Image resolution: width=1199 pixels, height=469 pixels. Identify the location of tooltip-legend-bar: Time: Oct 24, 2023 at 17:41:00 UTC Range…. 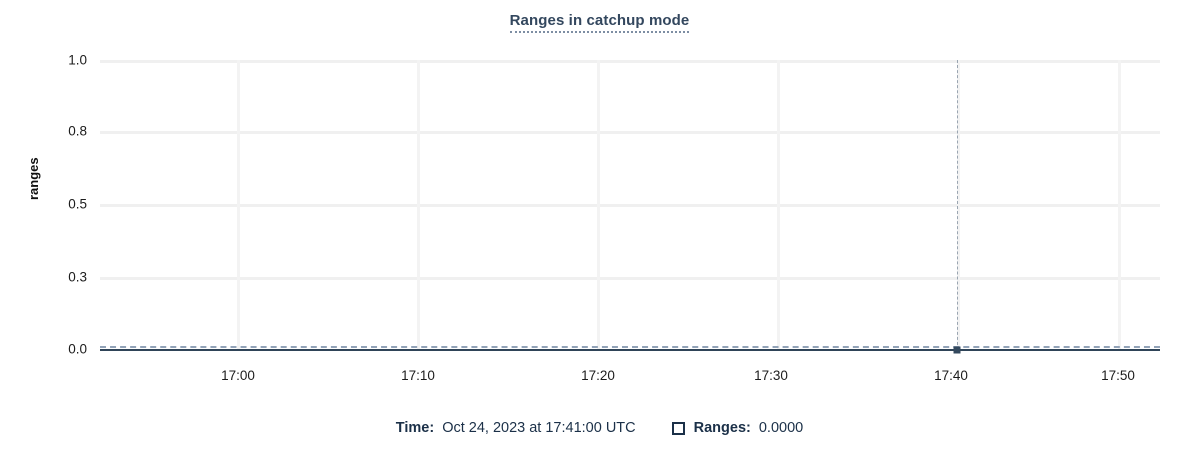
(599, 428).